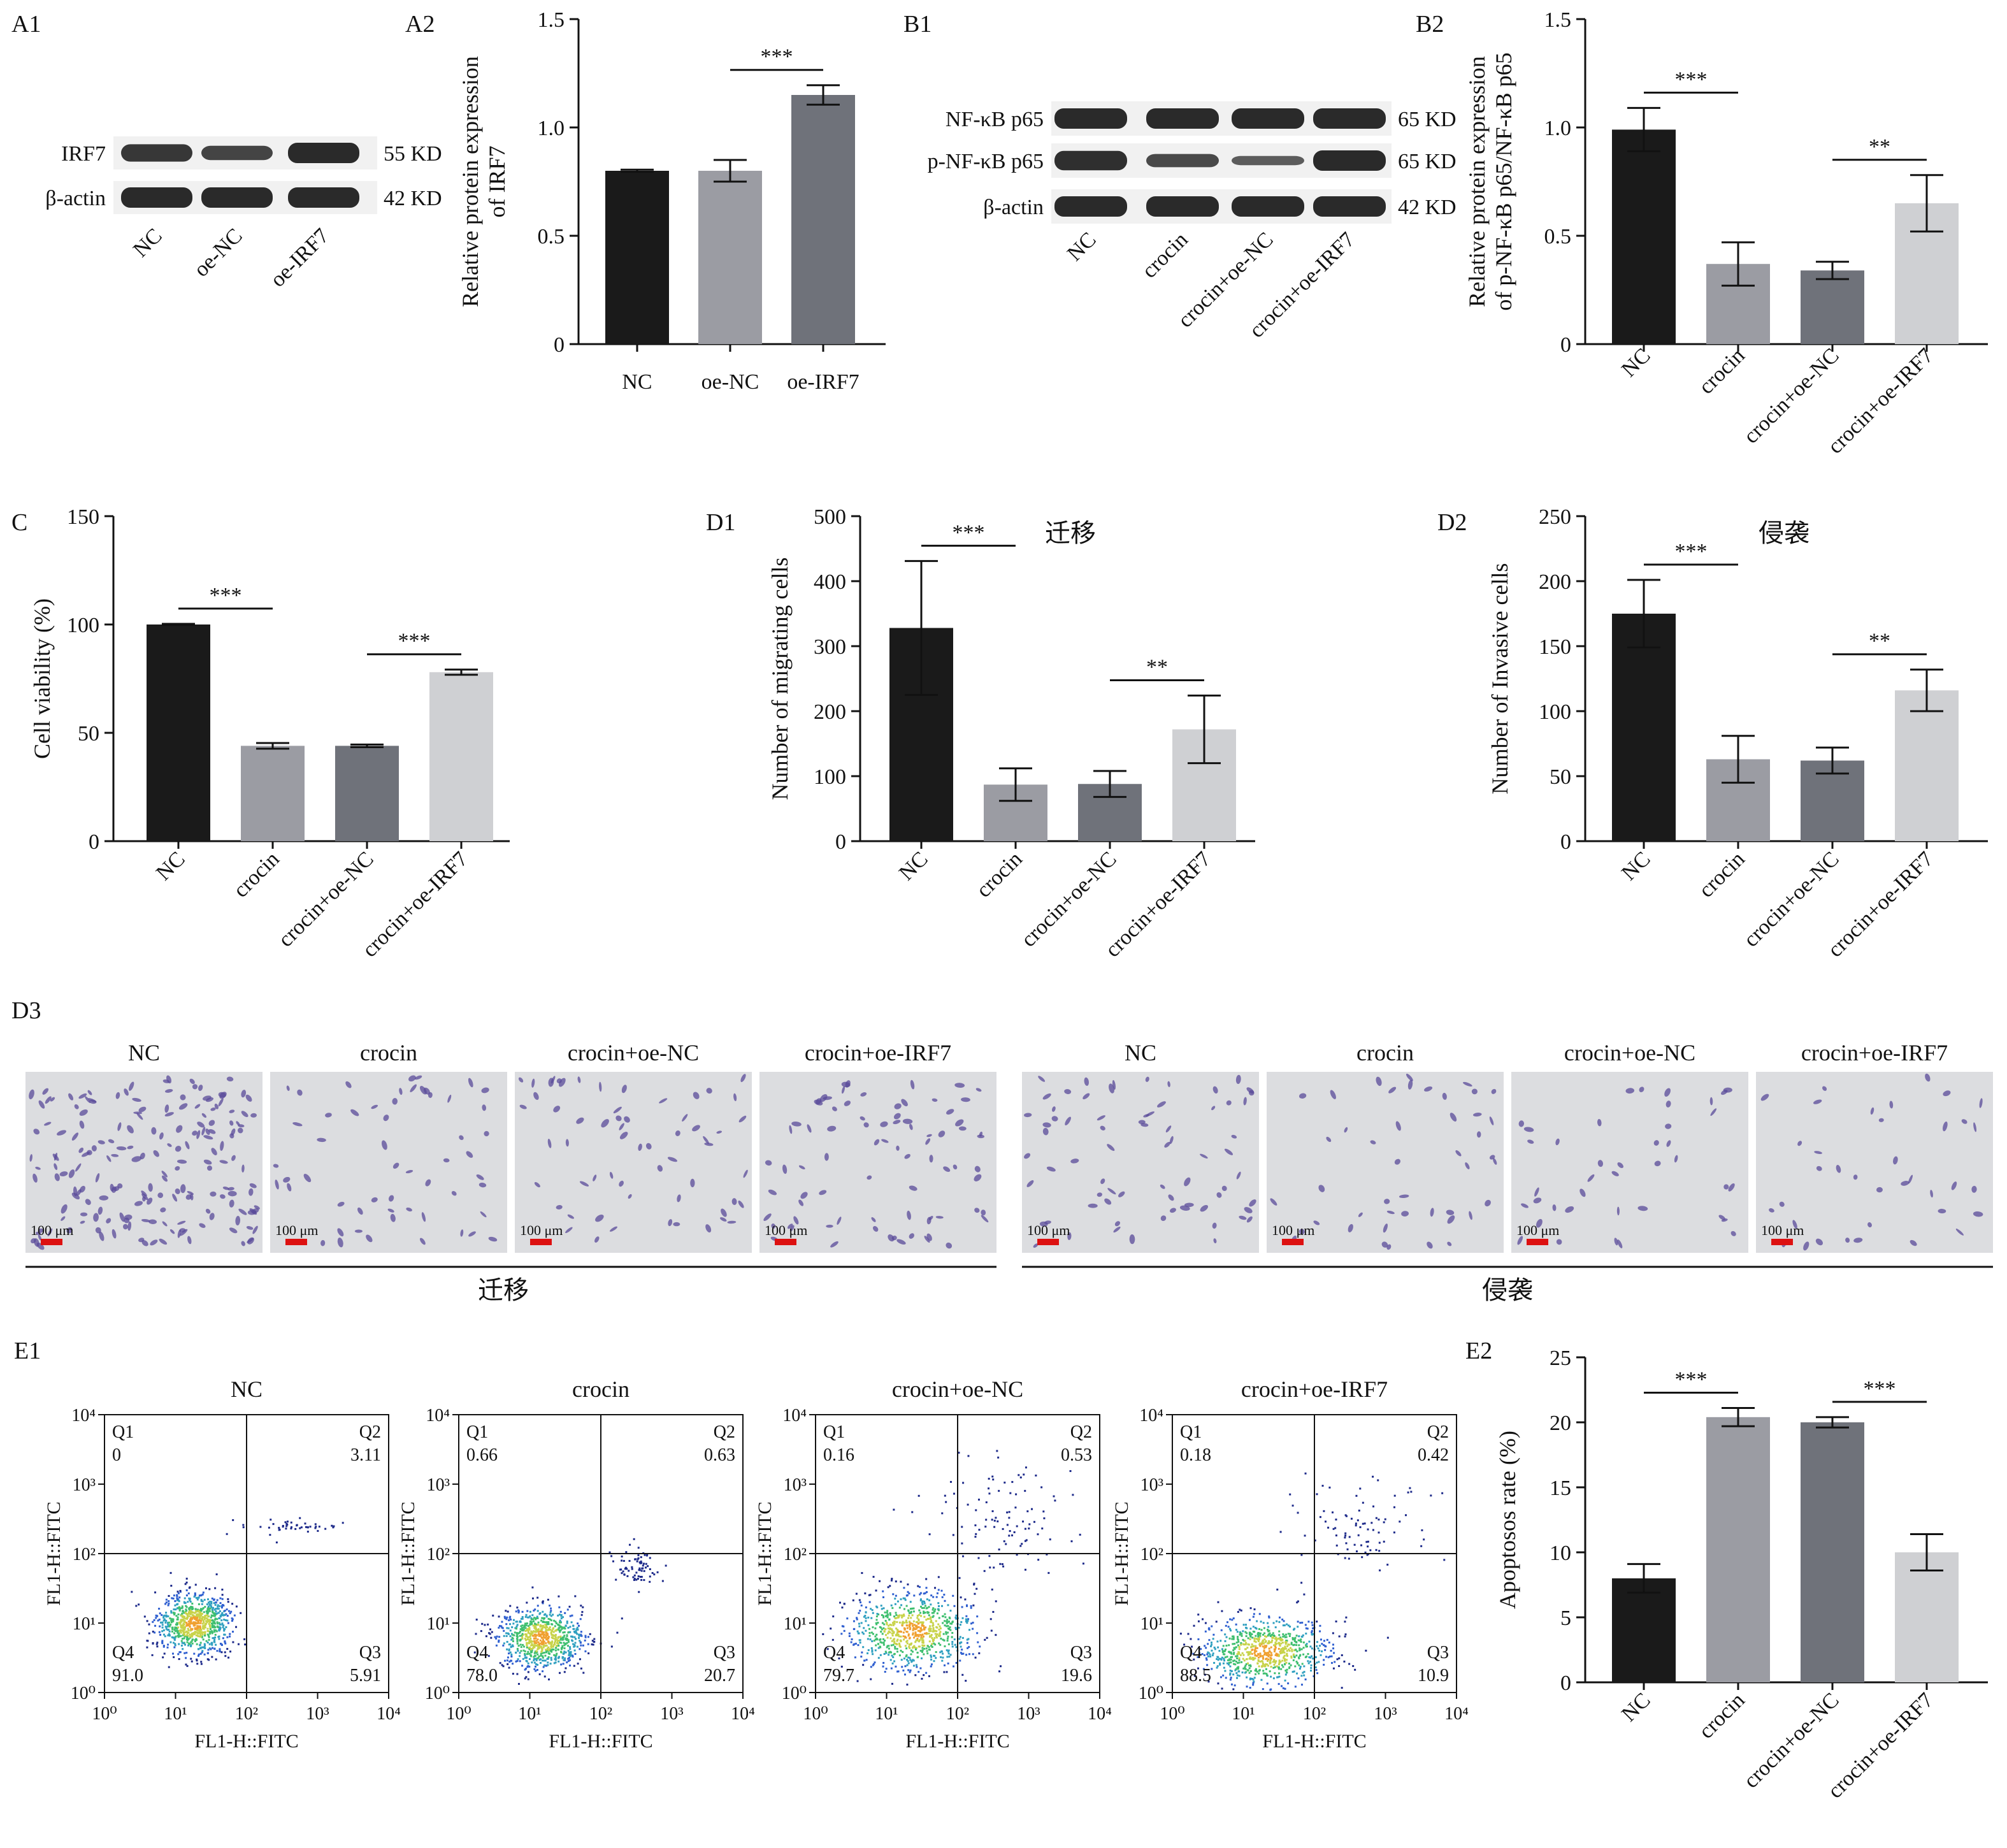 Image resolution: width=2007 pixels, height=1848 pixels. Describe the element at coordinates (1721, 875) in the screenshot. I see `x-tick-label: crocin` at that location.